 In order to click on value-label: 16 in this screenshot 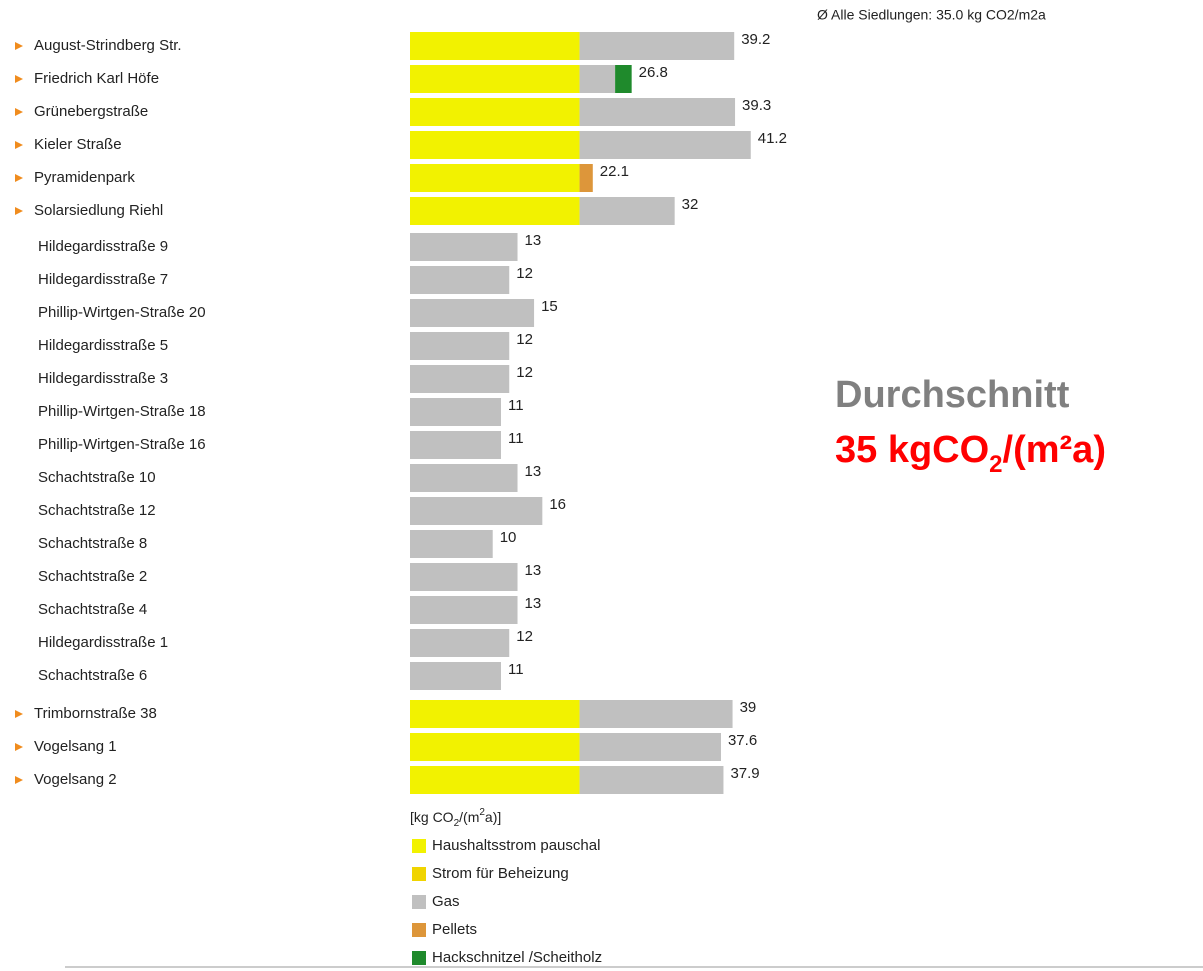, I will do `click(557, 504)`.